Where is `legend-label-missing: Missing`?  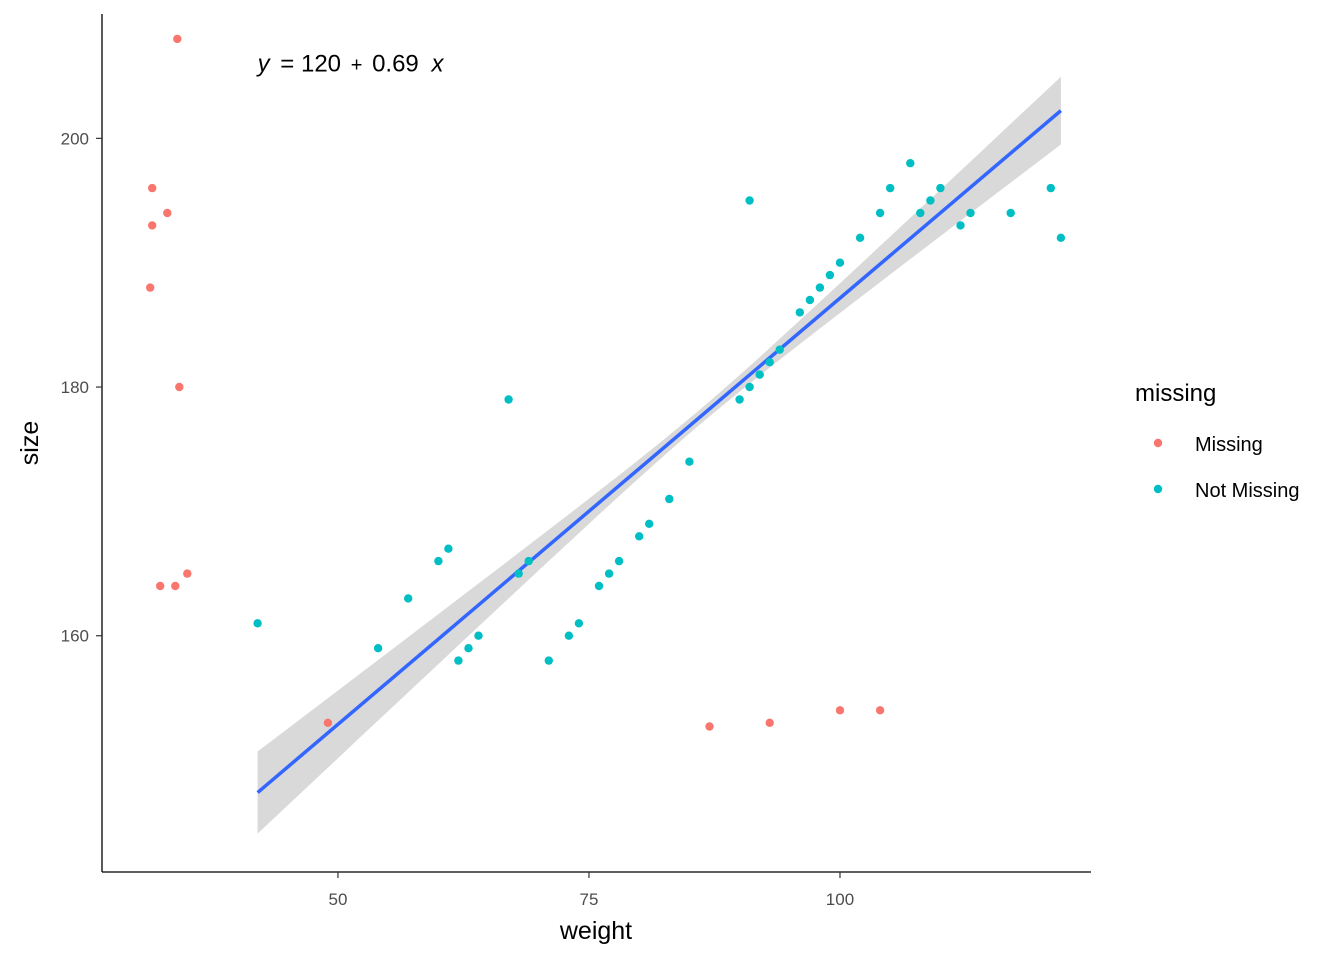
legend-label-missing: Missing is located at coordinates (1229, 445).